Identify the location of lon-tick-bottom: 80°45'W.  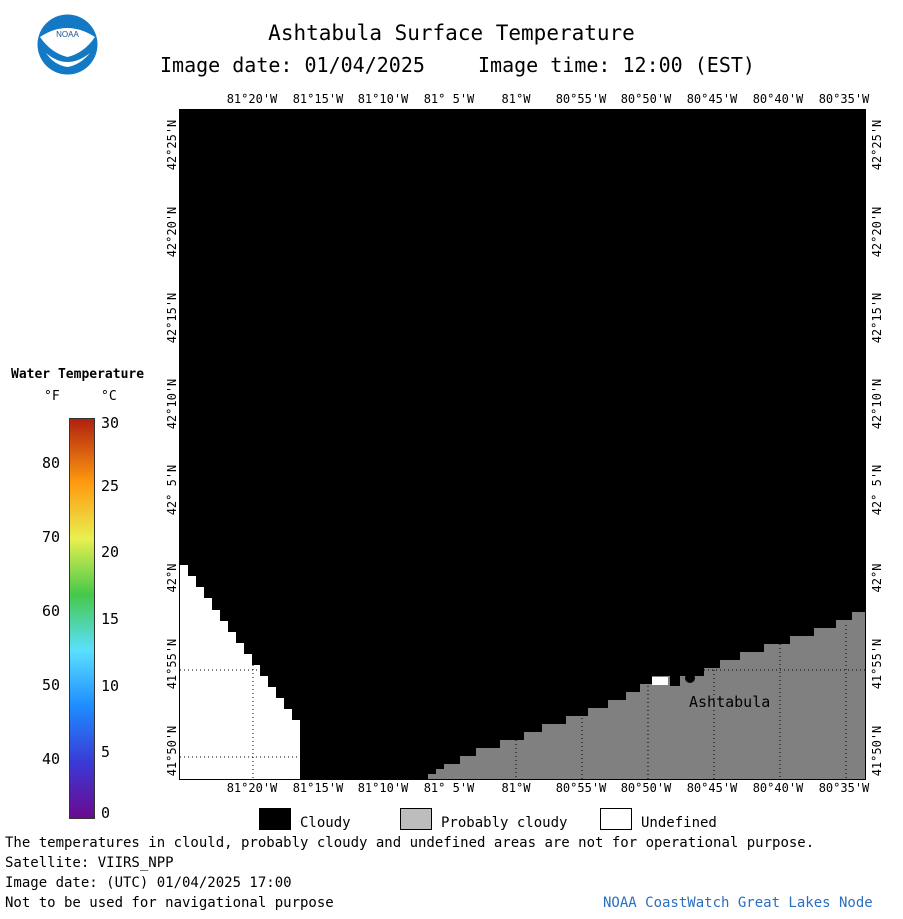
(712, 788).